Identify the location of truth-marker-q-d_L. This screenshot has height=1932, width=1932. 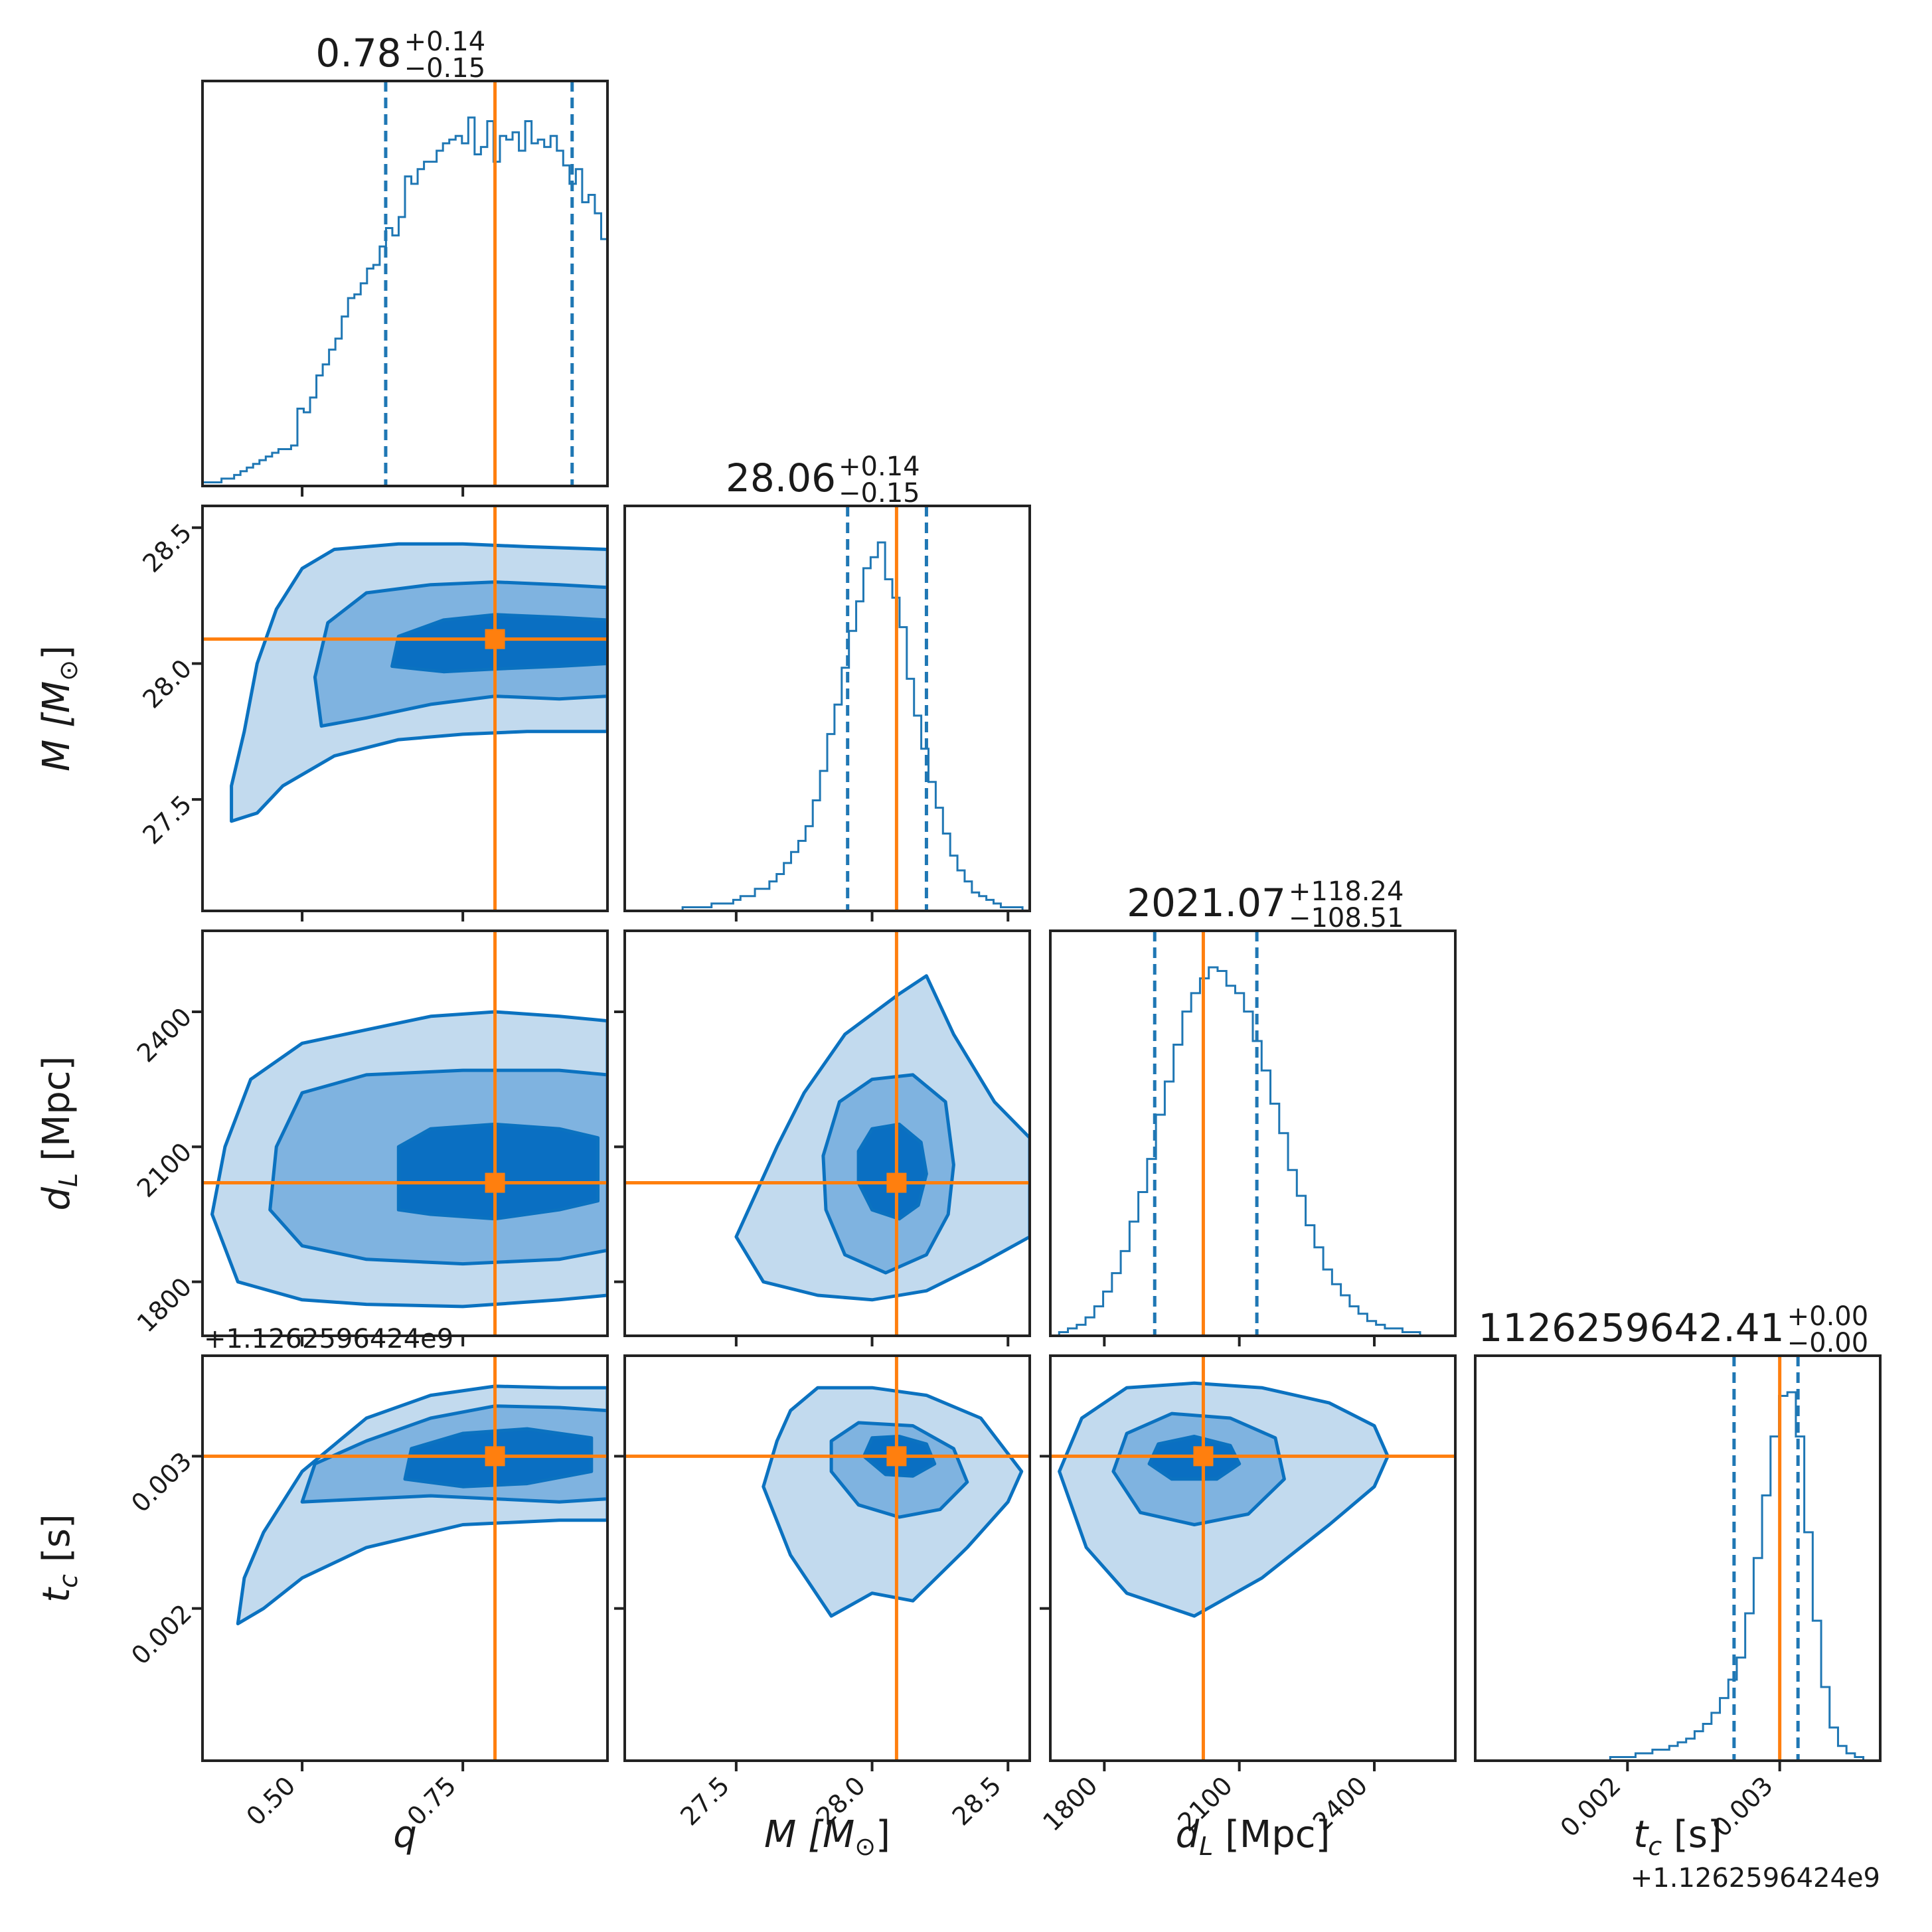
(495, 1182).